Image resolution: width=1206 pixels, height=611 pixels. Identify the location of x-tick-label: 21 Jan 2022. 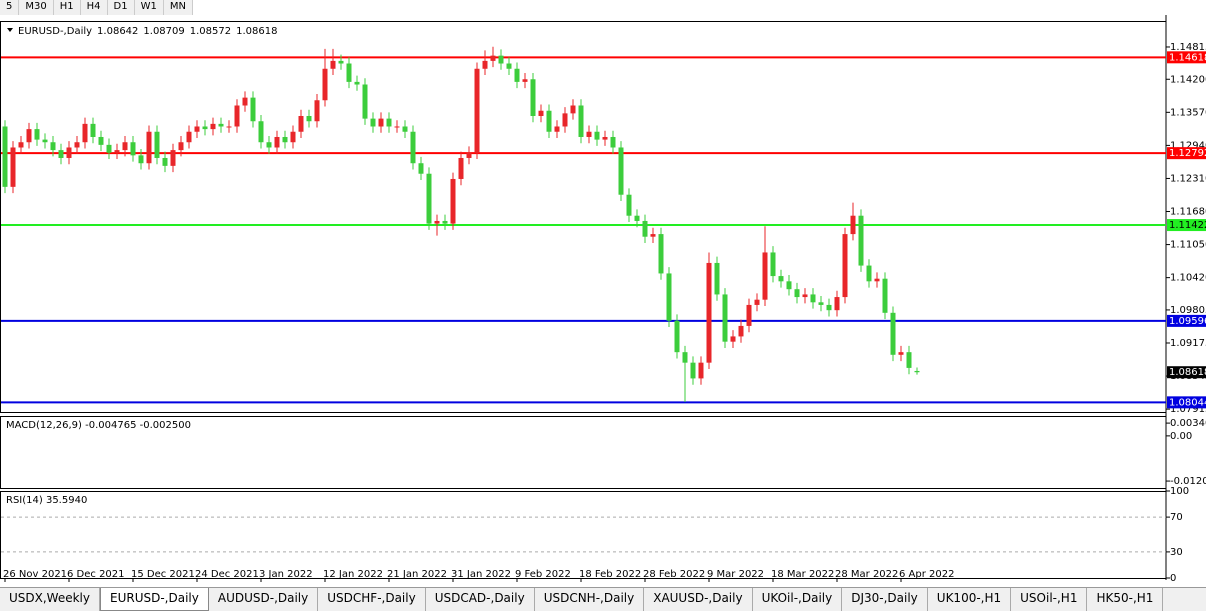
(417, 574).